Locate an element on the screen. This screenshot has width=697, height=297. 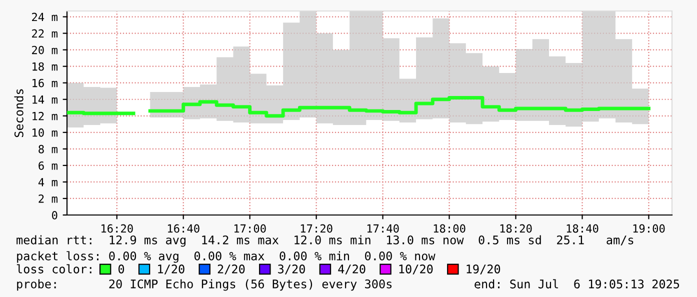
y-tick-label: 16 m is located at coordinates (45, 83).